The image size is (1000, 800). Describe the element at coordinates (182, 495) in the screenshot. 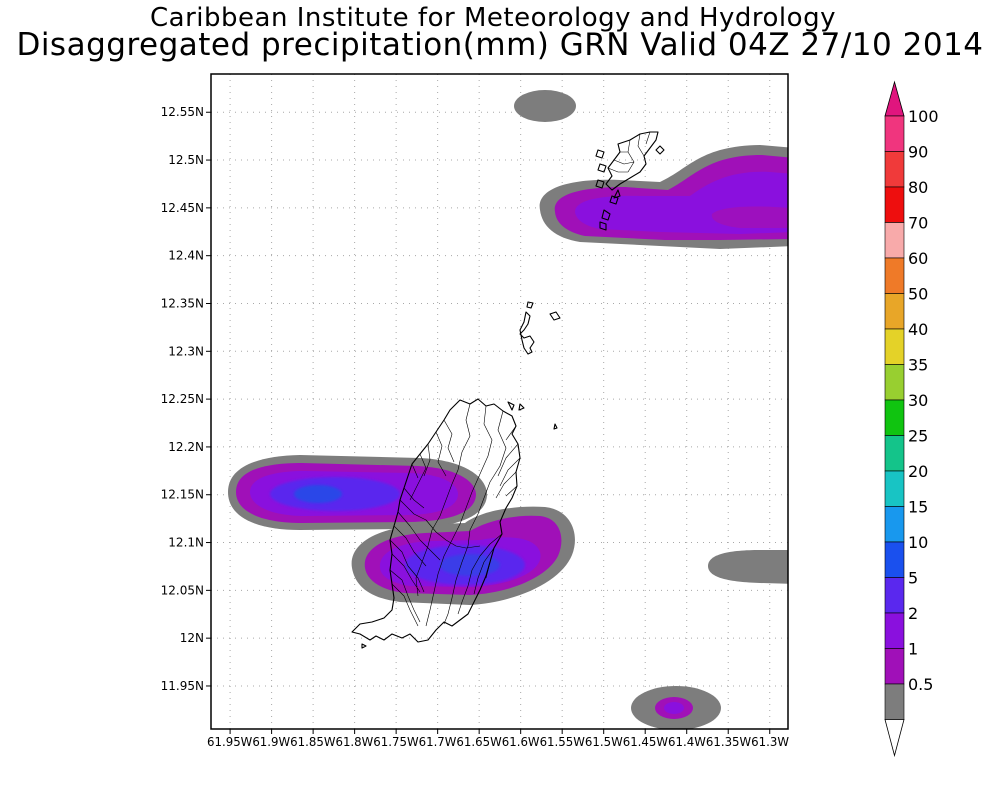

I see `lat-tick-label: 12.15N` at that location.